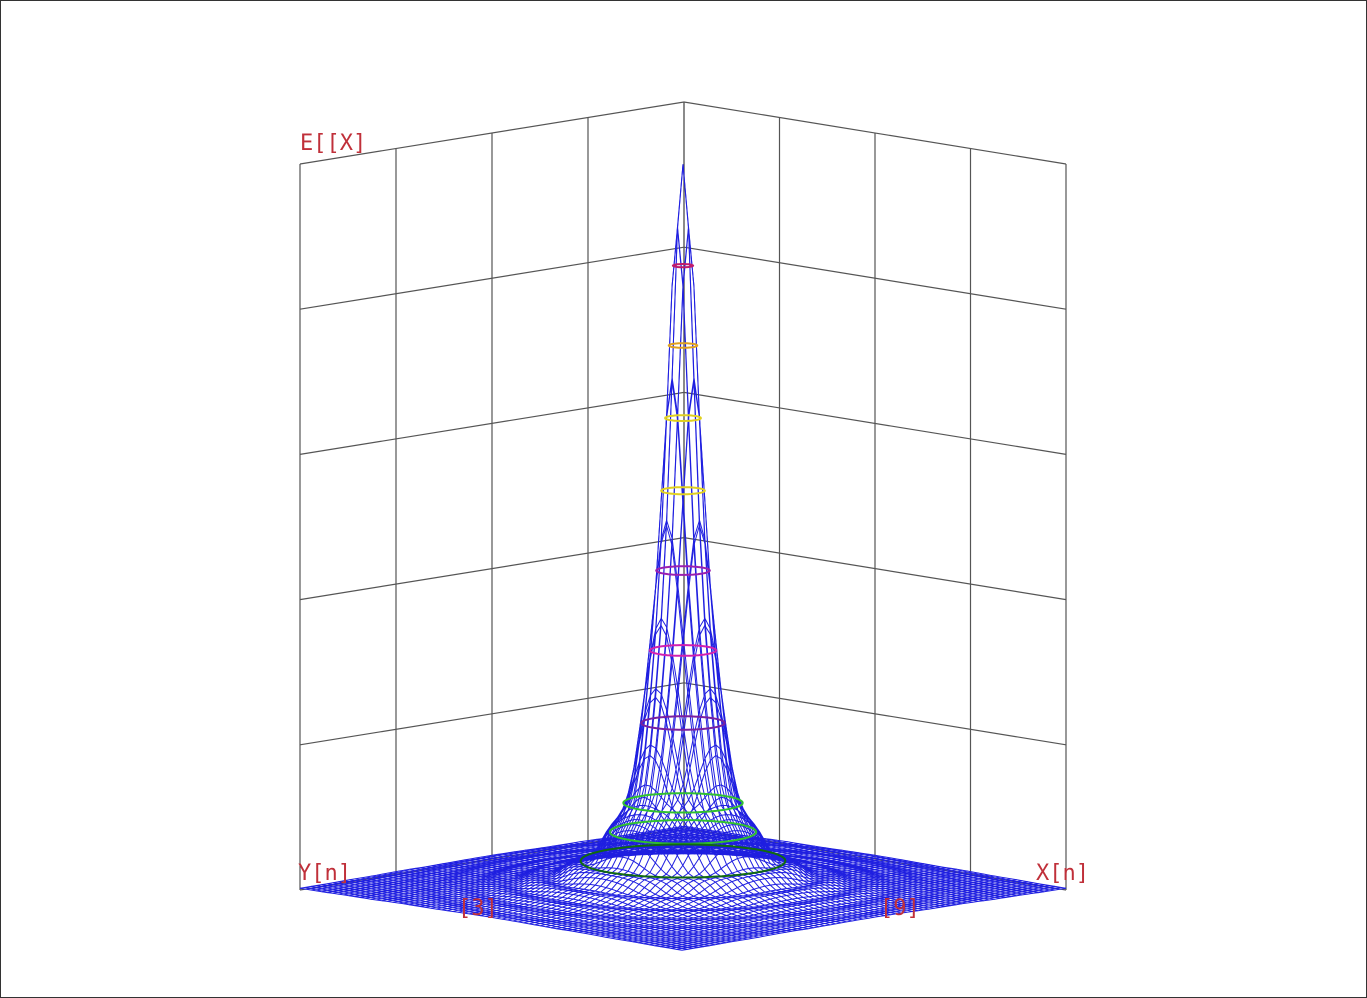  I want to click on y-axis-label: Y[n], so click(324, 873).